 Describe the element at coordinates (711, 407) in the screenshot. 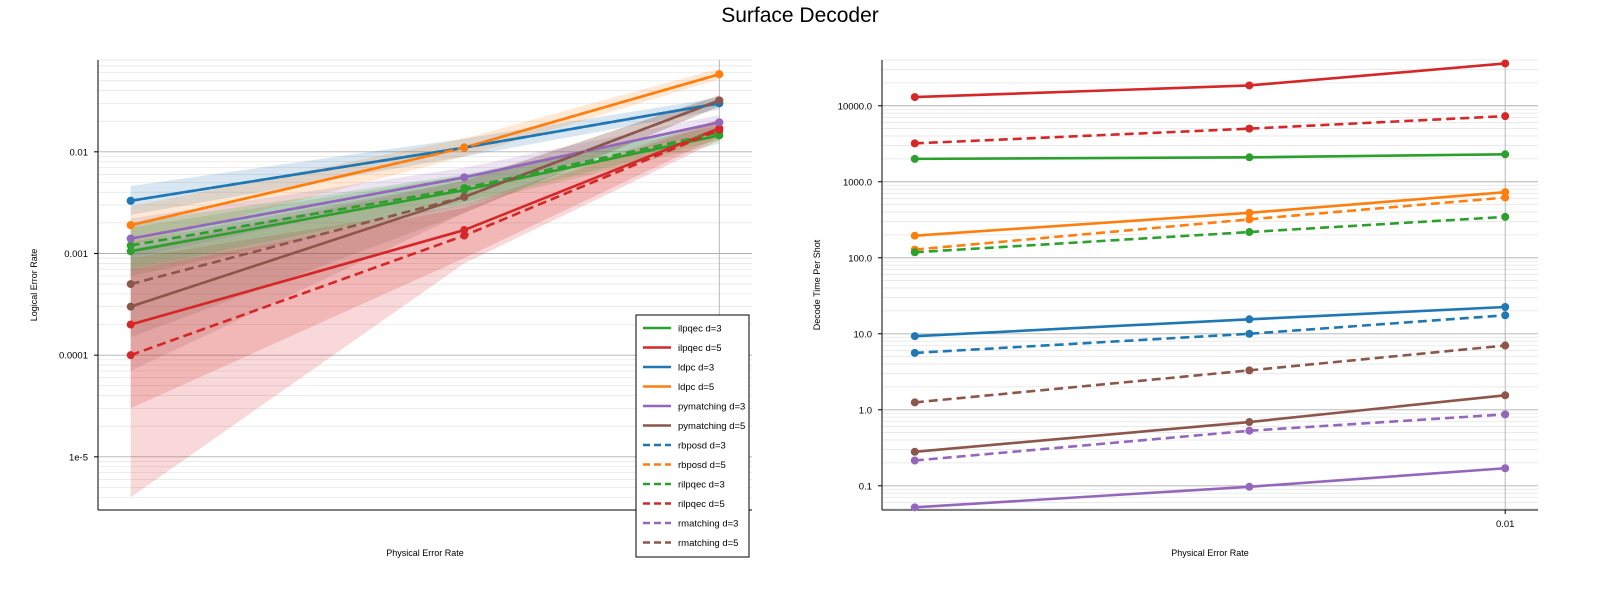

I see `legend-label: pymatching d=3` at that location.